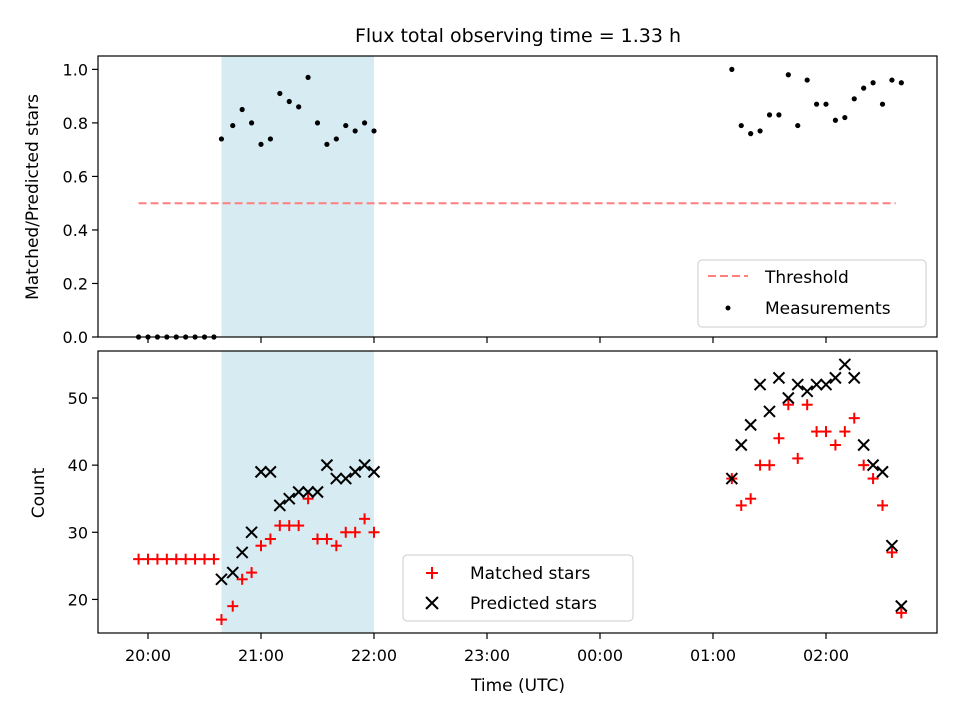 The width and height of the screenshot is (960, 724). Describe the element at coordinates (517, 686) in the screenshot. I see `x-axis-label: Time (UTC)` at that location.